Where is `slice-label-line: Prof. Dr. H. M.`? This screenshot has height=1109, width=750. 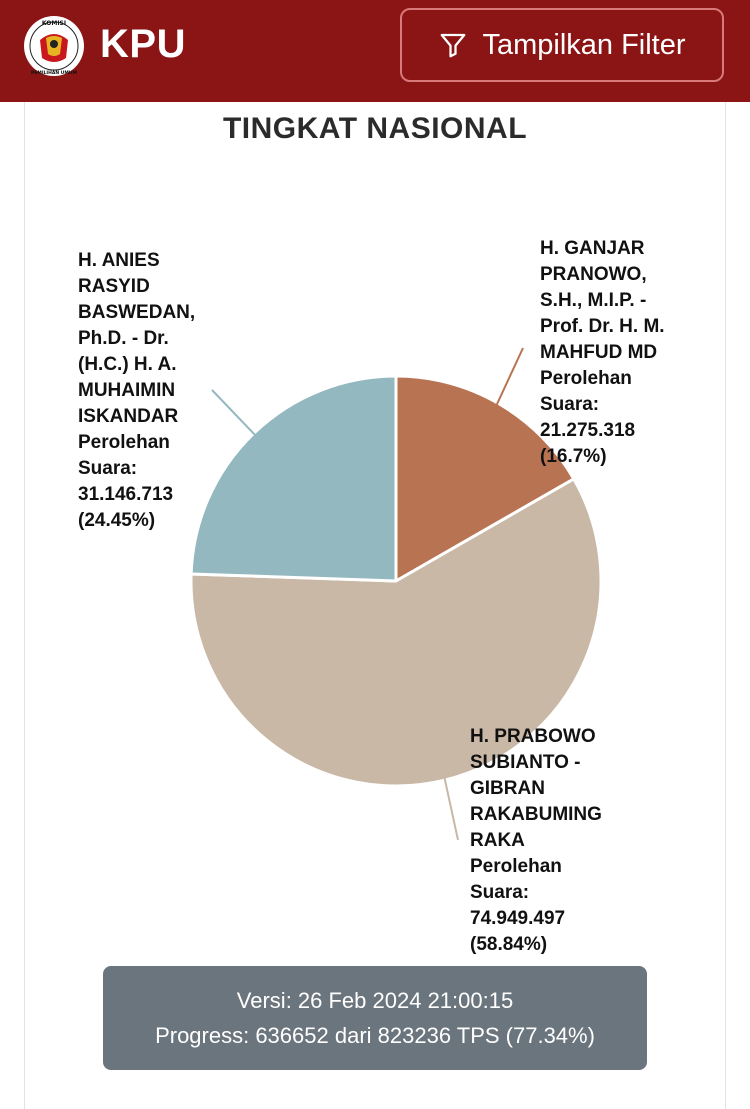 slice-label-line: Prof. Dr. H. M. is located at coordinates (602, 326).